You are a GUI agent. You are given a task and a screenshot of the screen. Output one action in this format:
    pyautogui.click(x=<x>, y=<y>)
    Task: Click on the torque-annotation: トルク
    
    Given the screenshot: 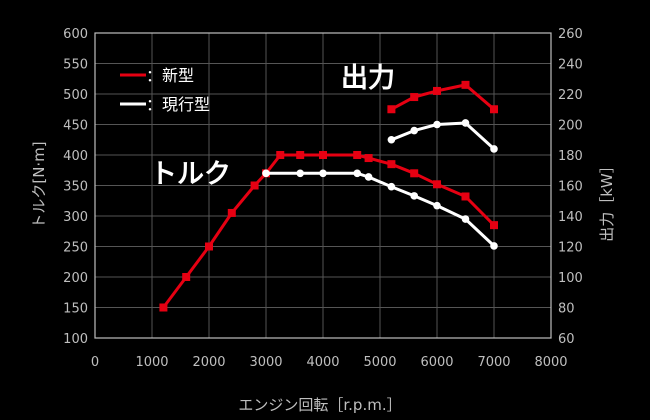 What is the action you would take?
    pyautogui.click(x=190, y=174)
    